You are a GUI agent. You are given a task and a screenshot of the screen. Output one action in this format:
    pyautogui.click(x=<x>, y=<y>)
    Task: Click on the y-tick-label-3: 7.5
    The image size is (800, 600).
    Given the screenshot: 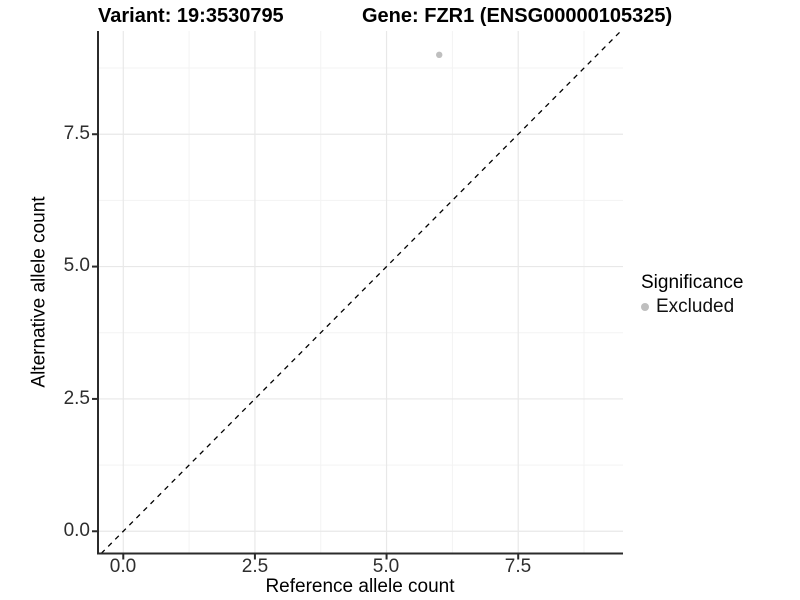 What is the action you would take?
    pyautogui.click(x=76, y=133)
    